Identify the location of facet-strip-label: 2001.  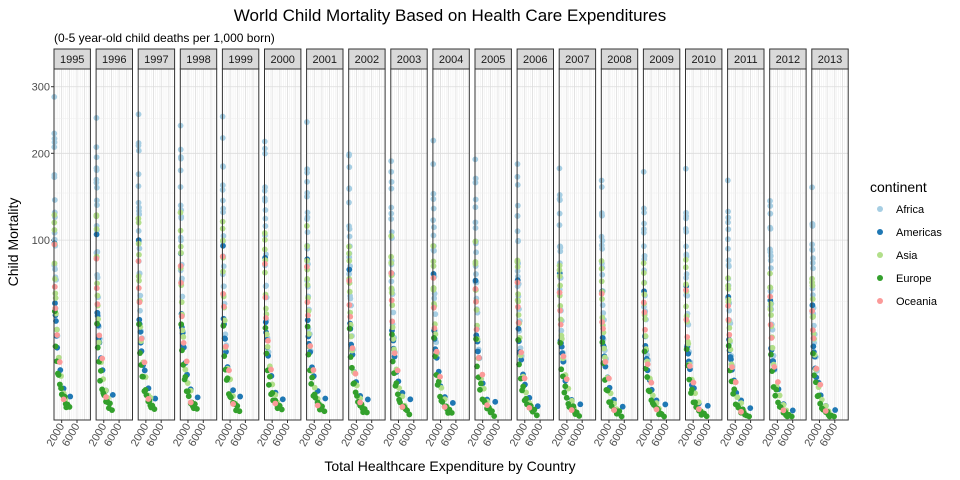
(325, 60).